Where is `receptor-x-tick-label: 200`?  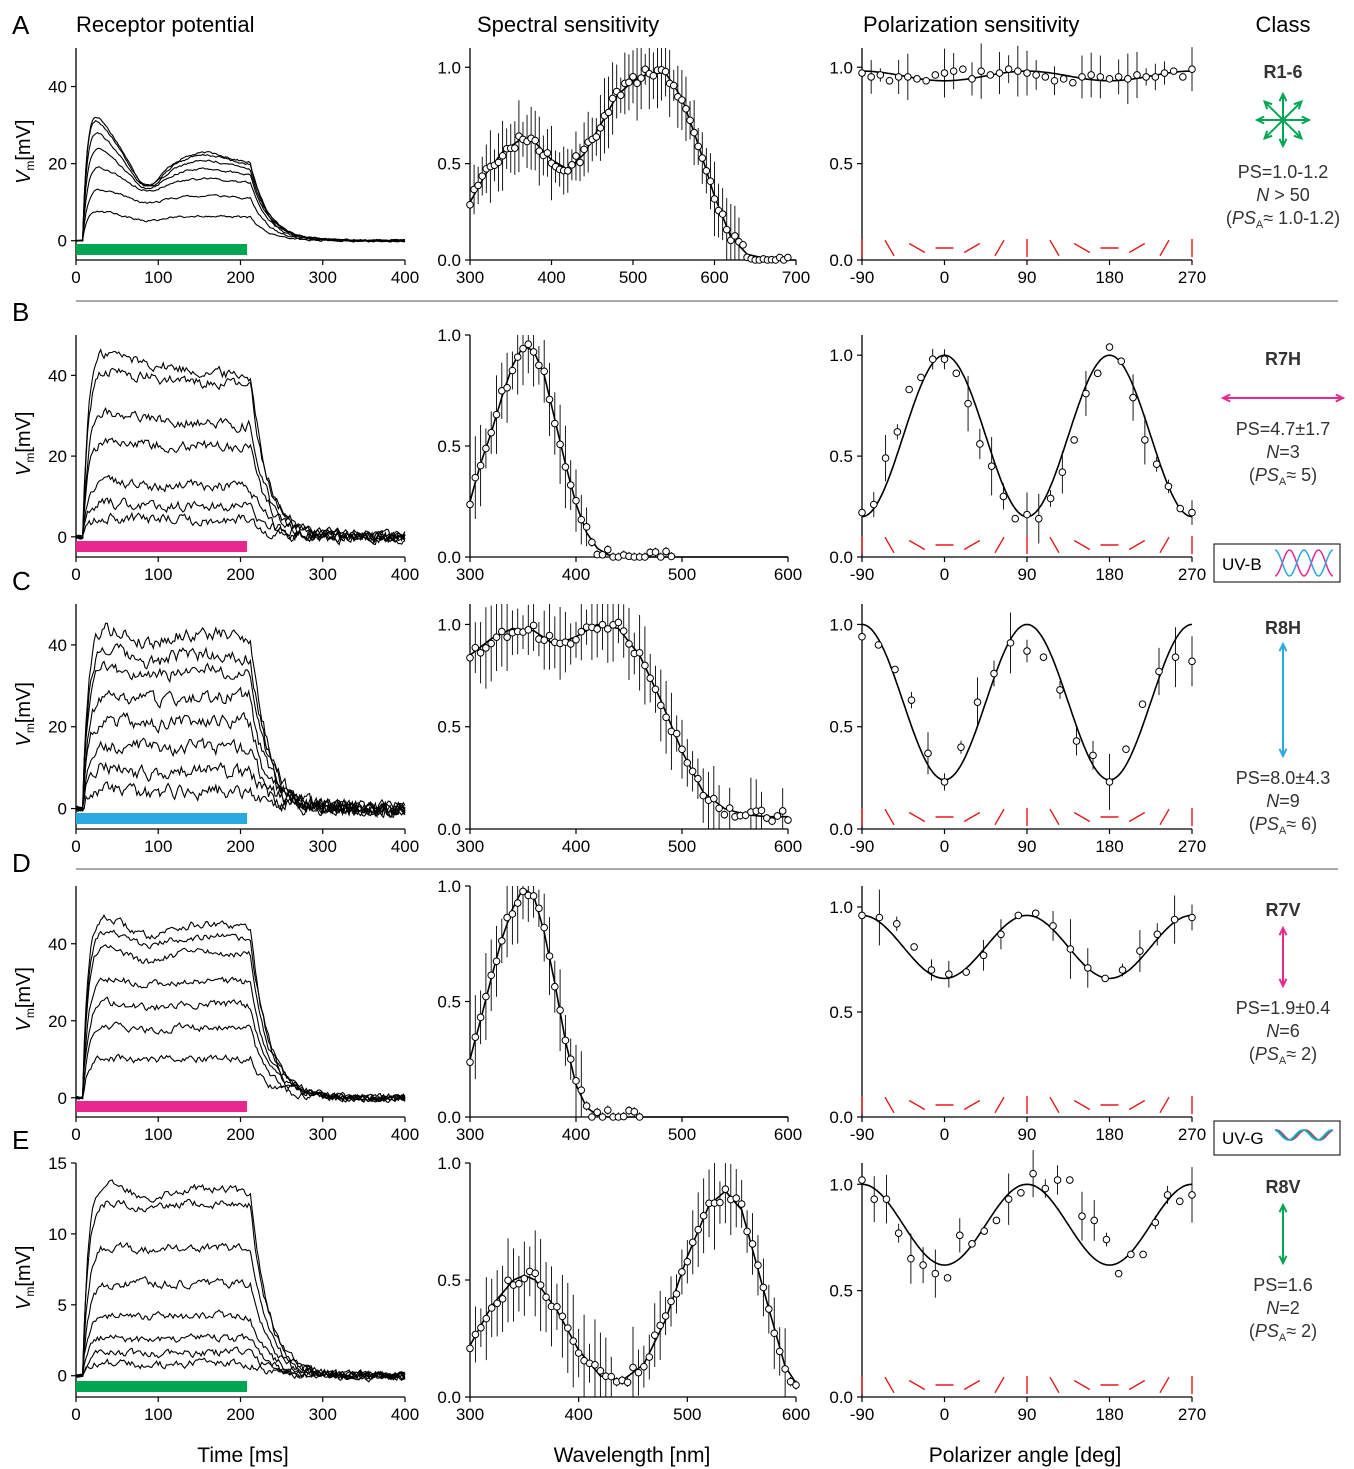
receptor-x-tick-label: 200 is located at coordinates (240, 1134).